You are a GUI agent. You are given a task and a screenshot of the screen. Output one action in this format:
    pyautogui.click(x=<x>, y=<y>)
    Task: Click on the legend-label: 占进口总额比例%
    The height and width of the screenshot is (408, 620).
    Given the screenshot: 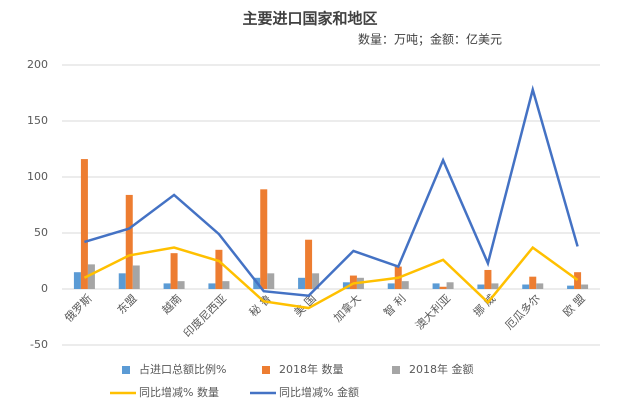 What is the action you would take?
    pyautogui.click(x=182, y=369)
    